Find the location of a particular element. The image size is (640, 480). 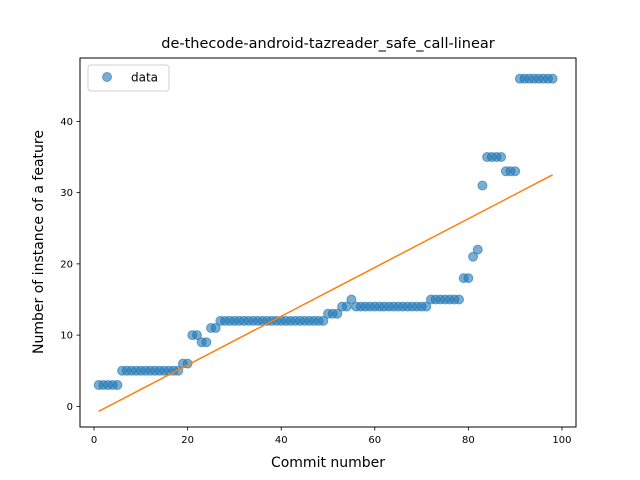

x-axis-label: Commit number is located at coordinates (328, 463).